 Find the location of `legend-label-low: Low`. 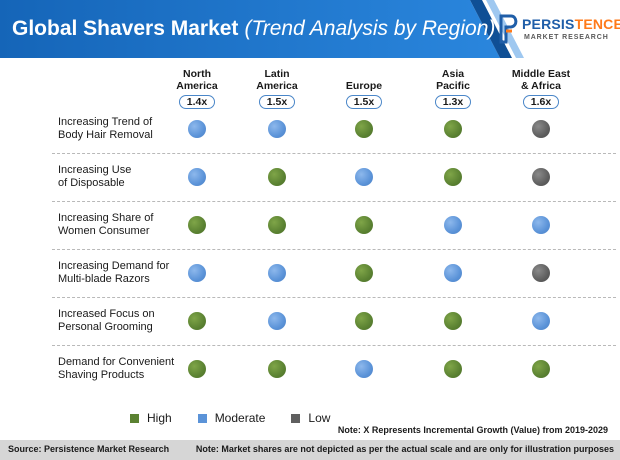

legend-label-low: Low is located at coordinates (319, 418).